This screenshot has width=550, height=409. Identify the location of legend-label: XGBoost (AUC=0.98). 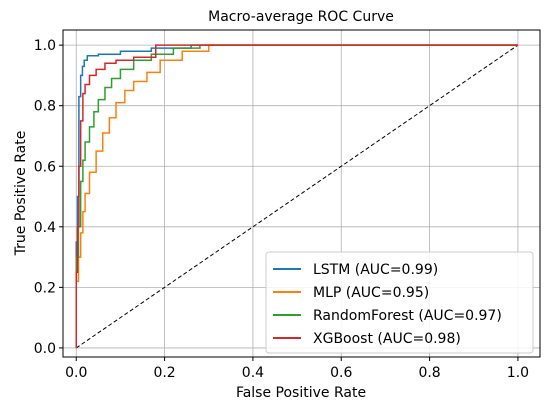
(387, 339).